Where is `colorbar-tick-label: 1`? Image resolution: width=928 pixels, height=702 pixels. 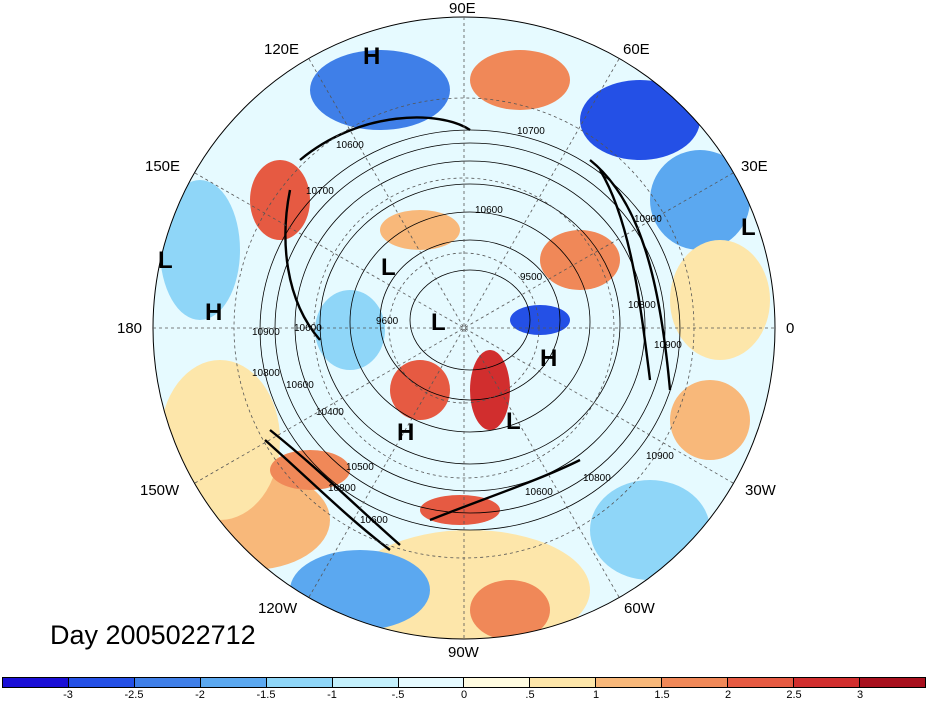 colorbar-tick-label: 1 is located at coordinates (596, 695).